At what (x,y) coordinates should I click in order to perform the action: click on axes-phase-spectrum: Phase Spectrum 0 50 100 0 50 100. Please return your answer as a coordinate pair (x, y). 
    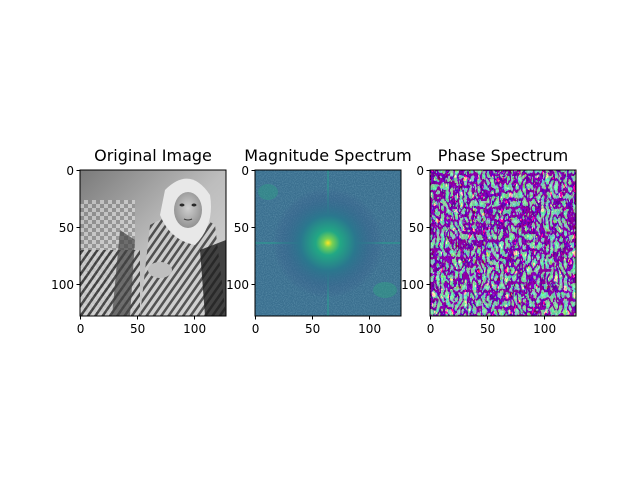
    Looking at the image, I should click on (489, 241).